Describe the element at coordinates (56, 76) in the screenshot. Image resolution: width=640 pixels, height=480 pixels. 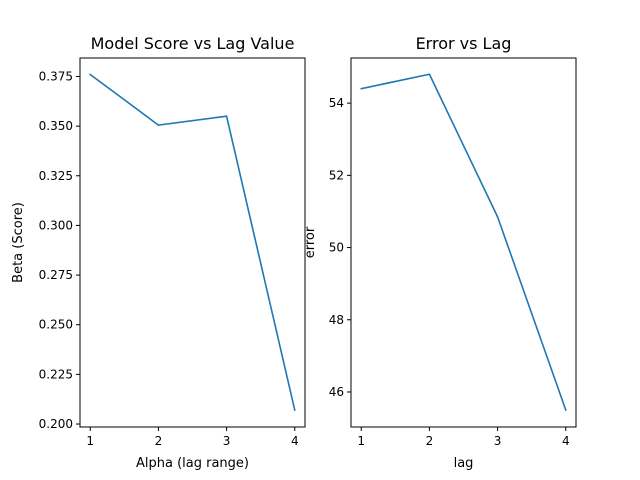
I see `score-y-tick-label: 0.375` at that location.